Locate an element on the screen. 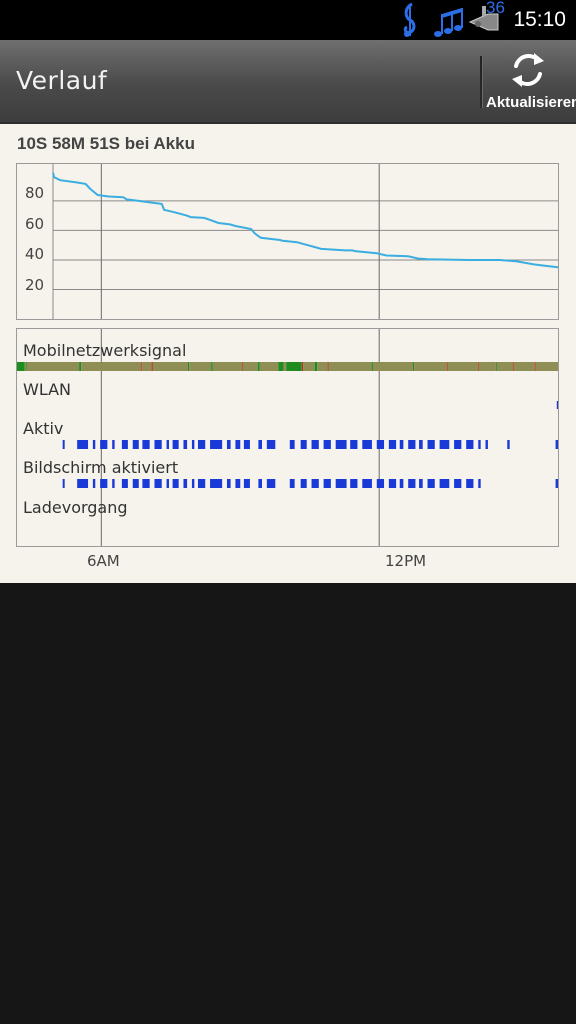  active-label: Aktiv is located at coordinates (43, 428).